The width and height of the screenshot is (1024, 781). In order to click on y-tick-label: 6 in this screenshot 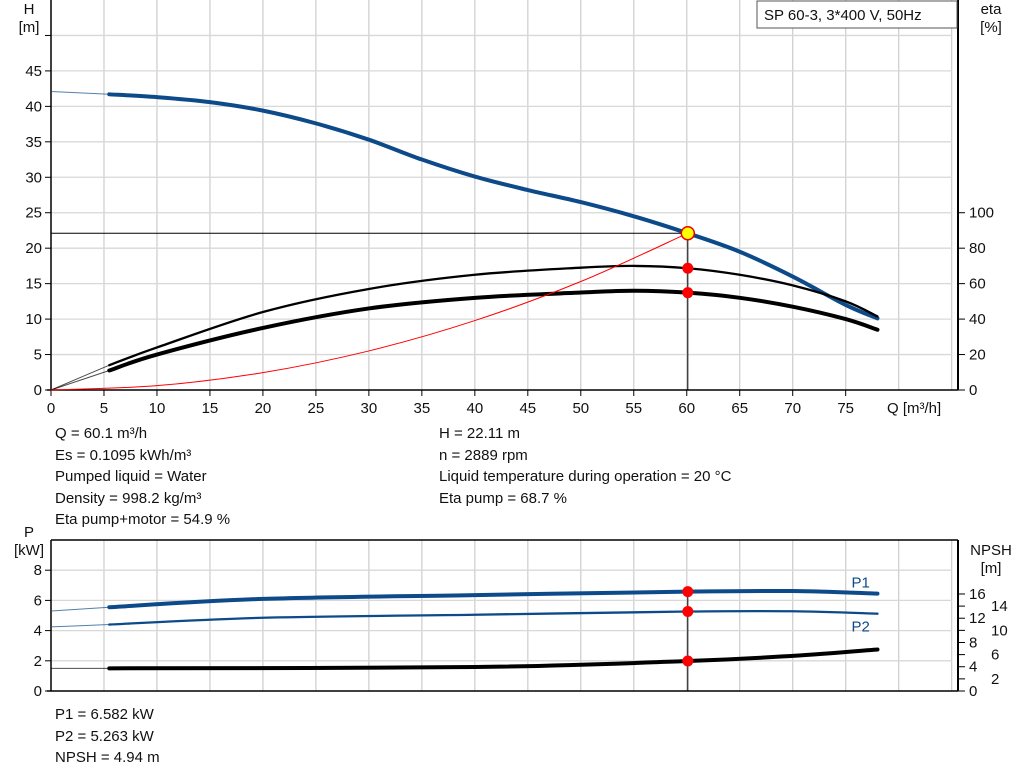, I will do `click(38, 600)`.